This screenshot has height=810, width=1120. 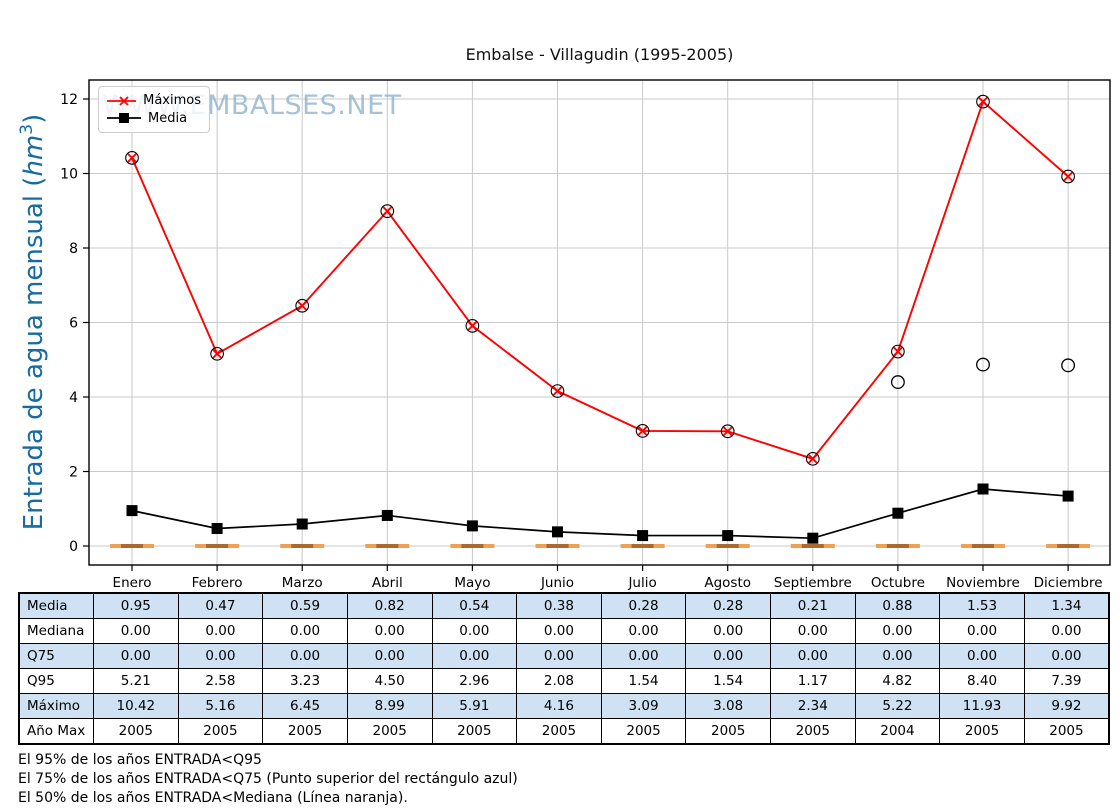 What do you see at coordinates (813, 605) in the screenshot?
I see `value-cell: 0.21` at bounding box center [813, 605].